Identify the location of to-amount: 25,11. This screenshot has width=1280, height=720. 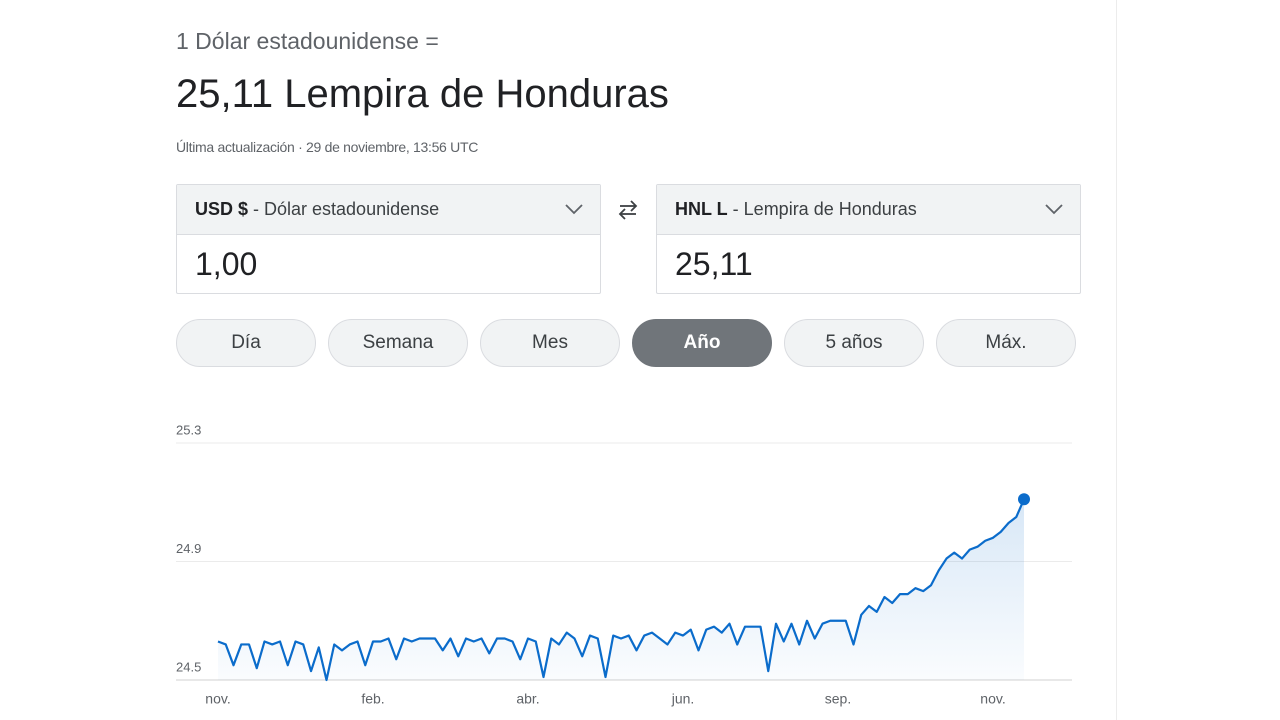
(714, 264).